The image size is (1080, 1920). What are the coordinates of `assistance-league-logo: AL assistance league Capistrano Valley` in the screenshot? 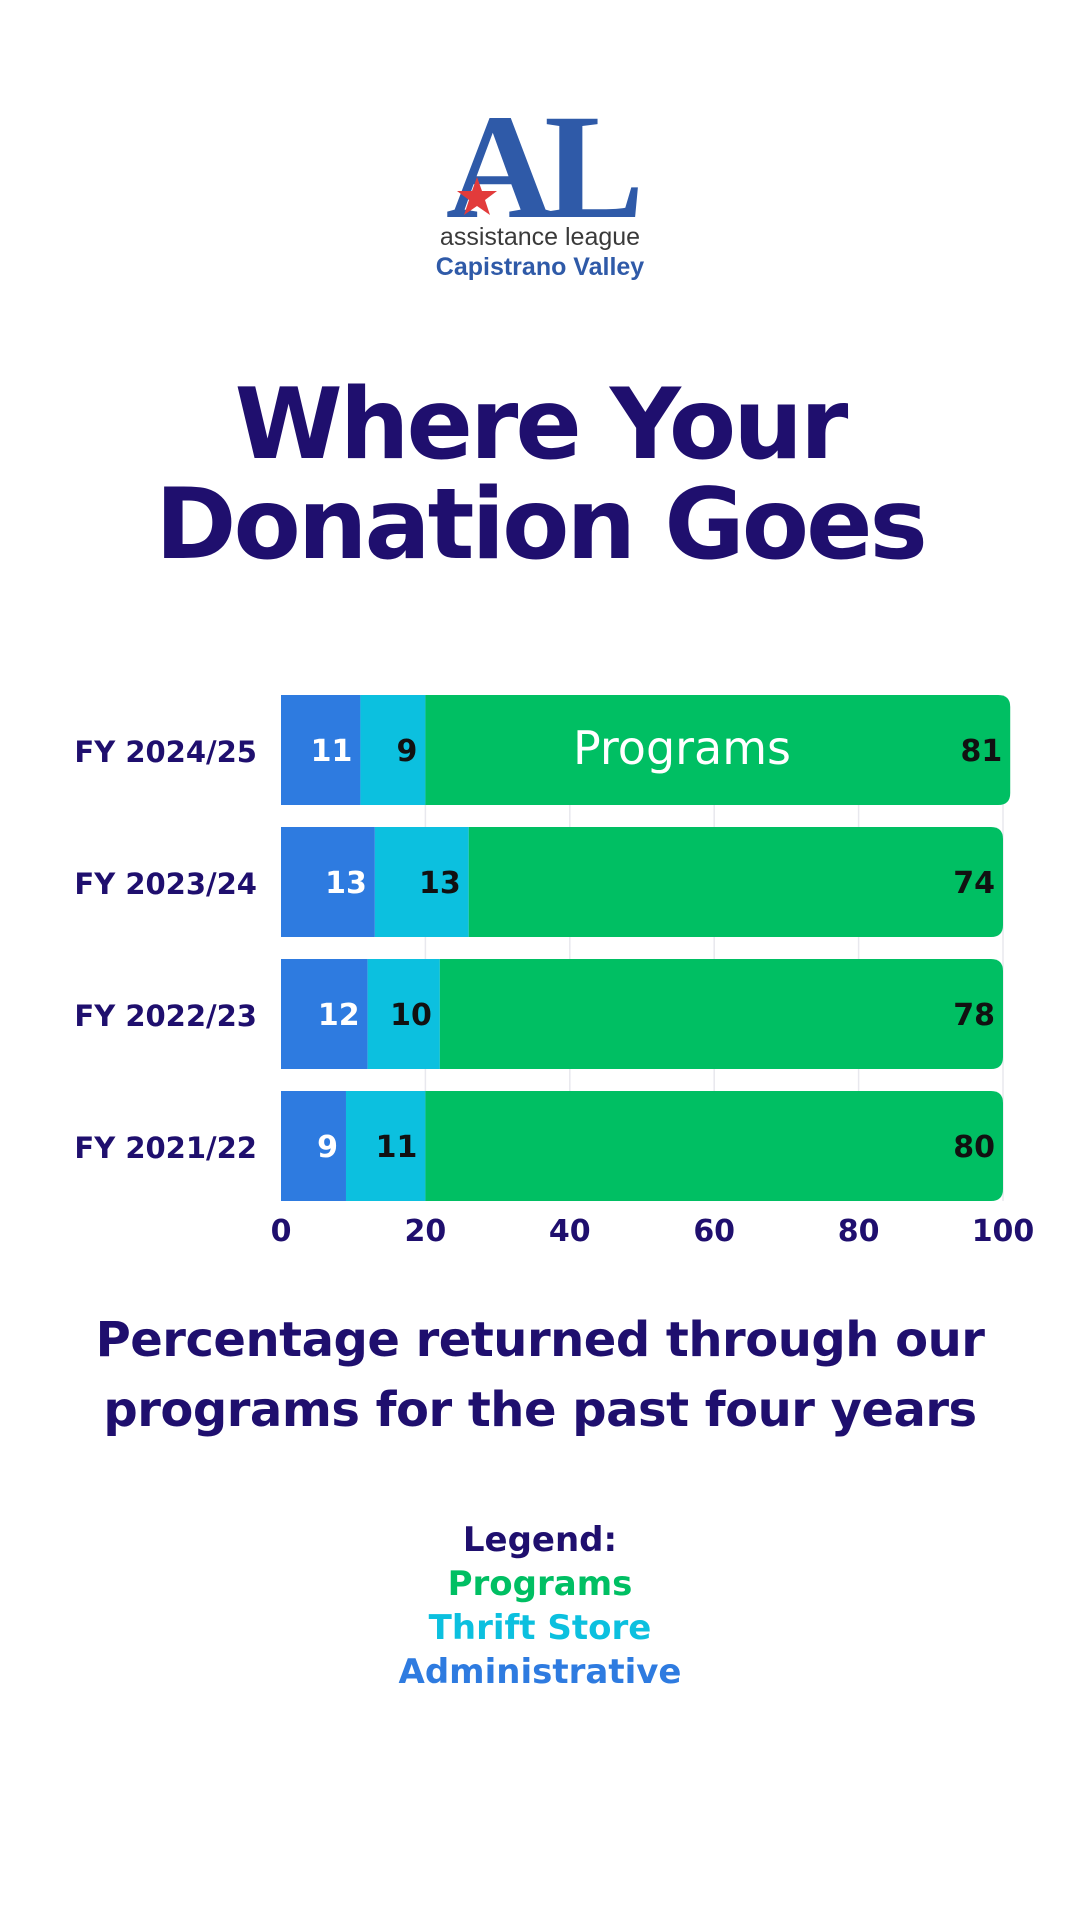 It's located at (542, 187).